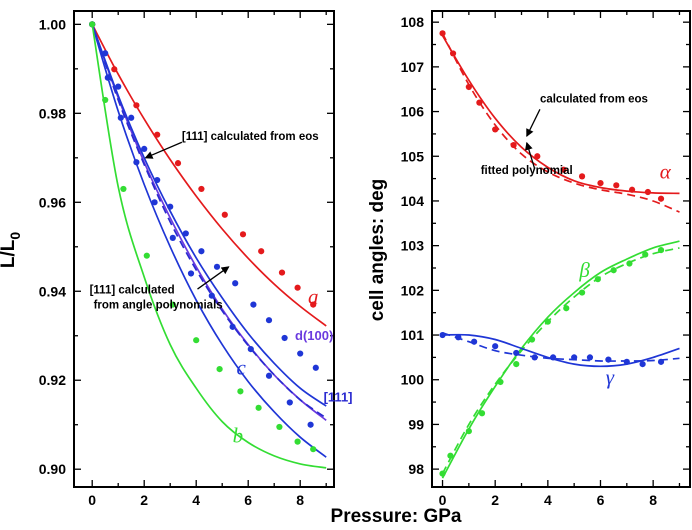  Describe the element at coordinates (527, 171) in the screenshot. I see `annotation-text: fitted polynomial` at that location.